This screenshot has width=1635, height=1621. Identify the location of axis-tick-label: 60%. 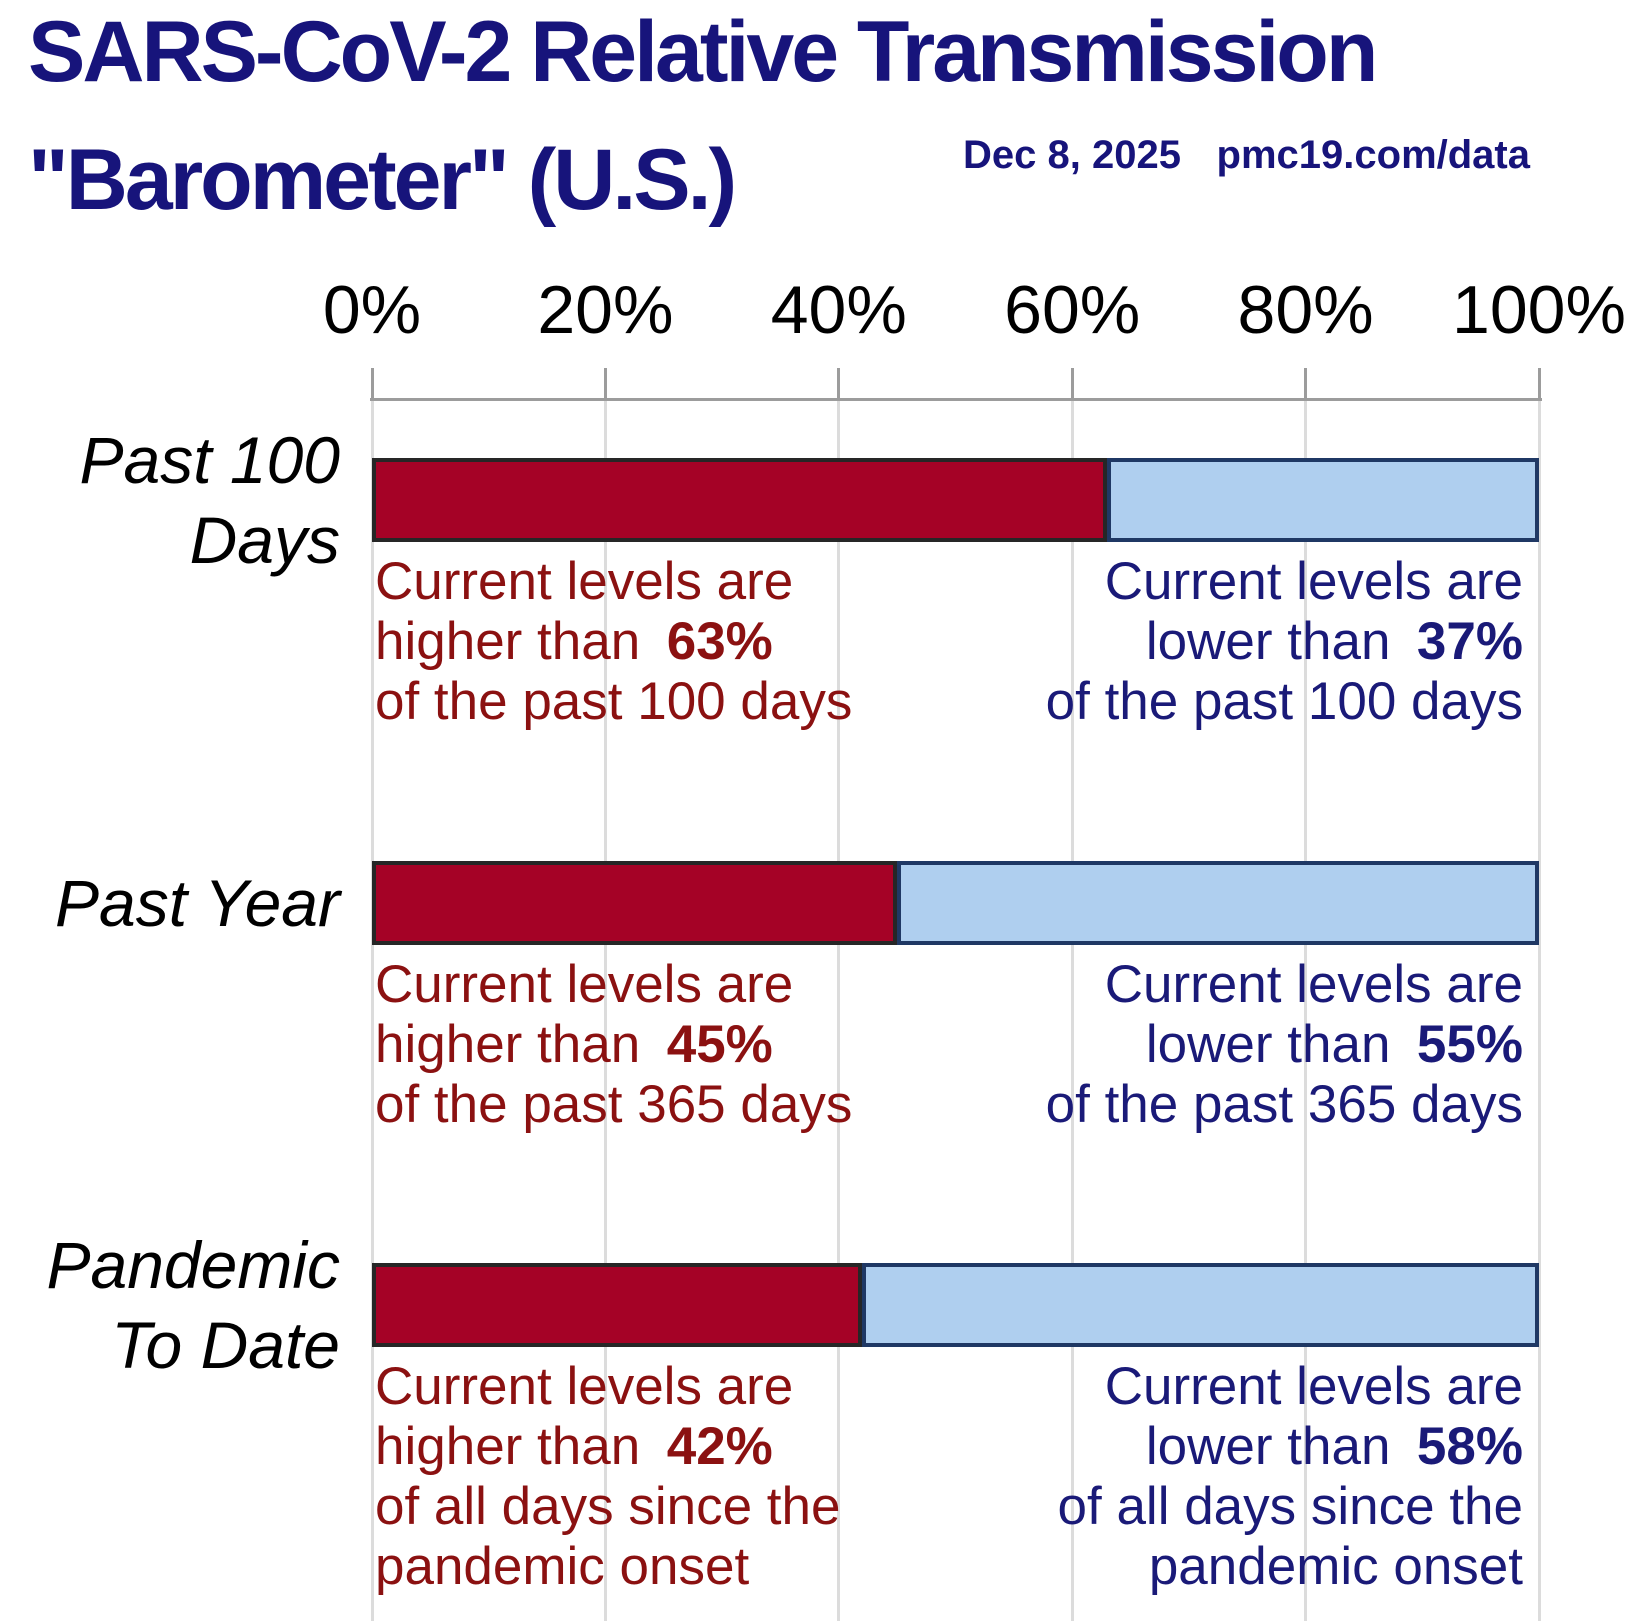
(1072, 310).